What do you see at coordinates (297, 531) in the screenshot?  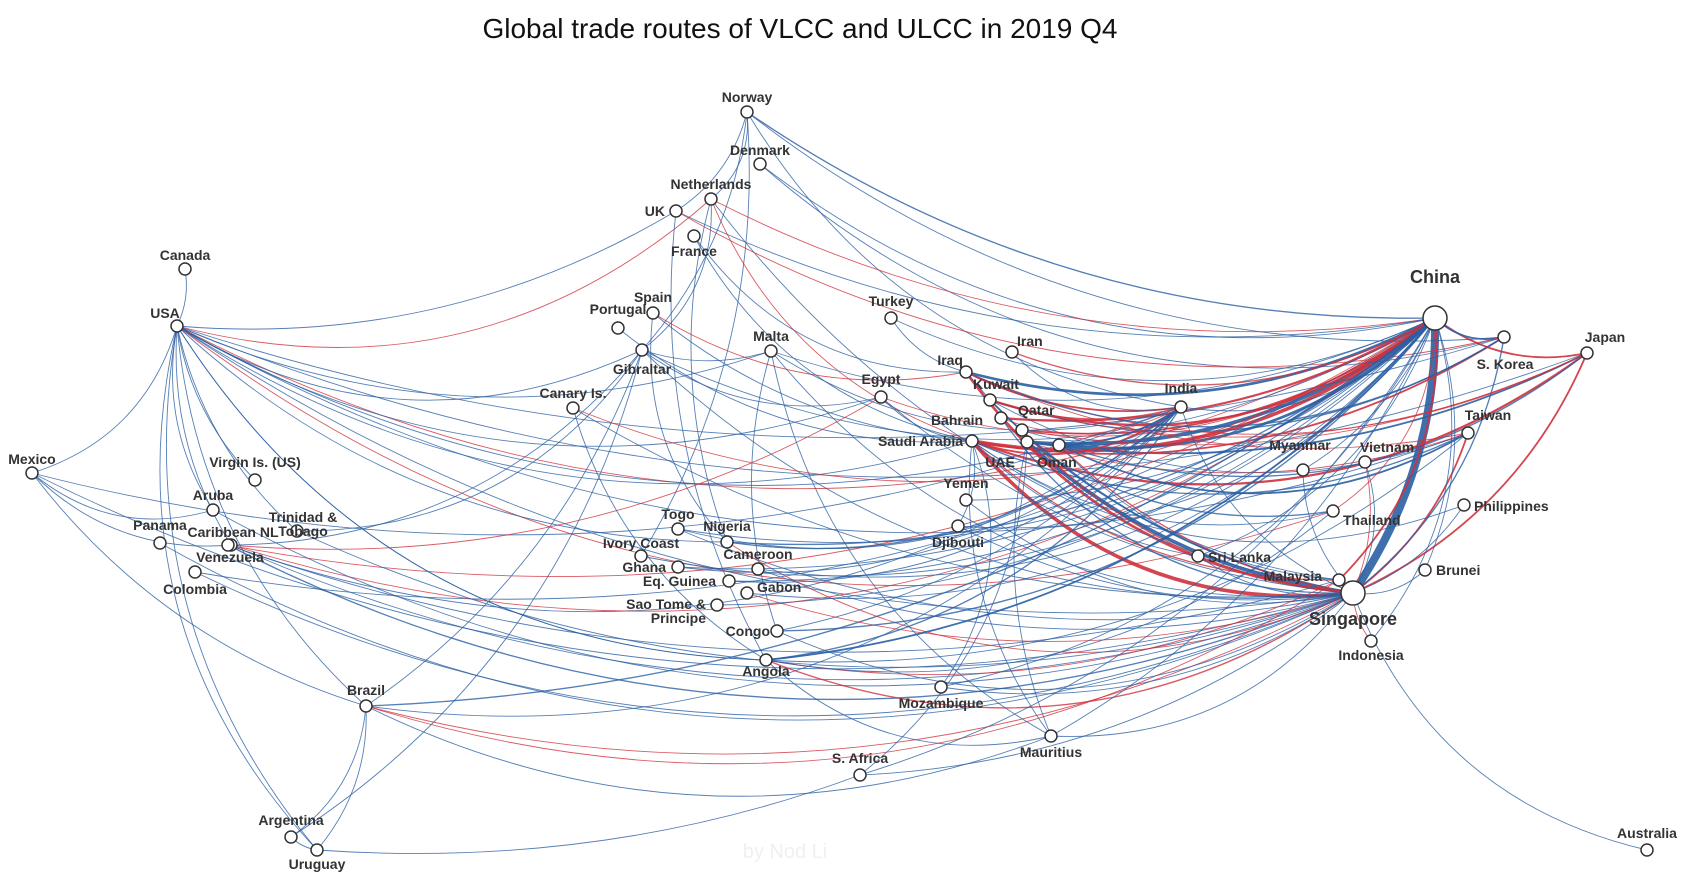 I see `node-trinidad` at bounding box center [297, 531].